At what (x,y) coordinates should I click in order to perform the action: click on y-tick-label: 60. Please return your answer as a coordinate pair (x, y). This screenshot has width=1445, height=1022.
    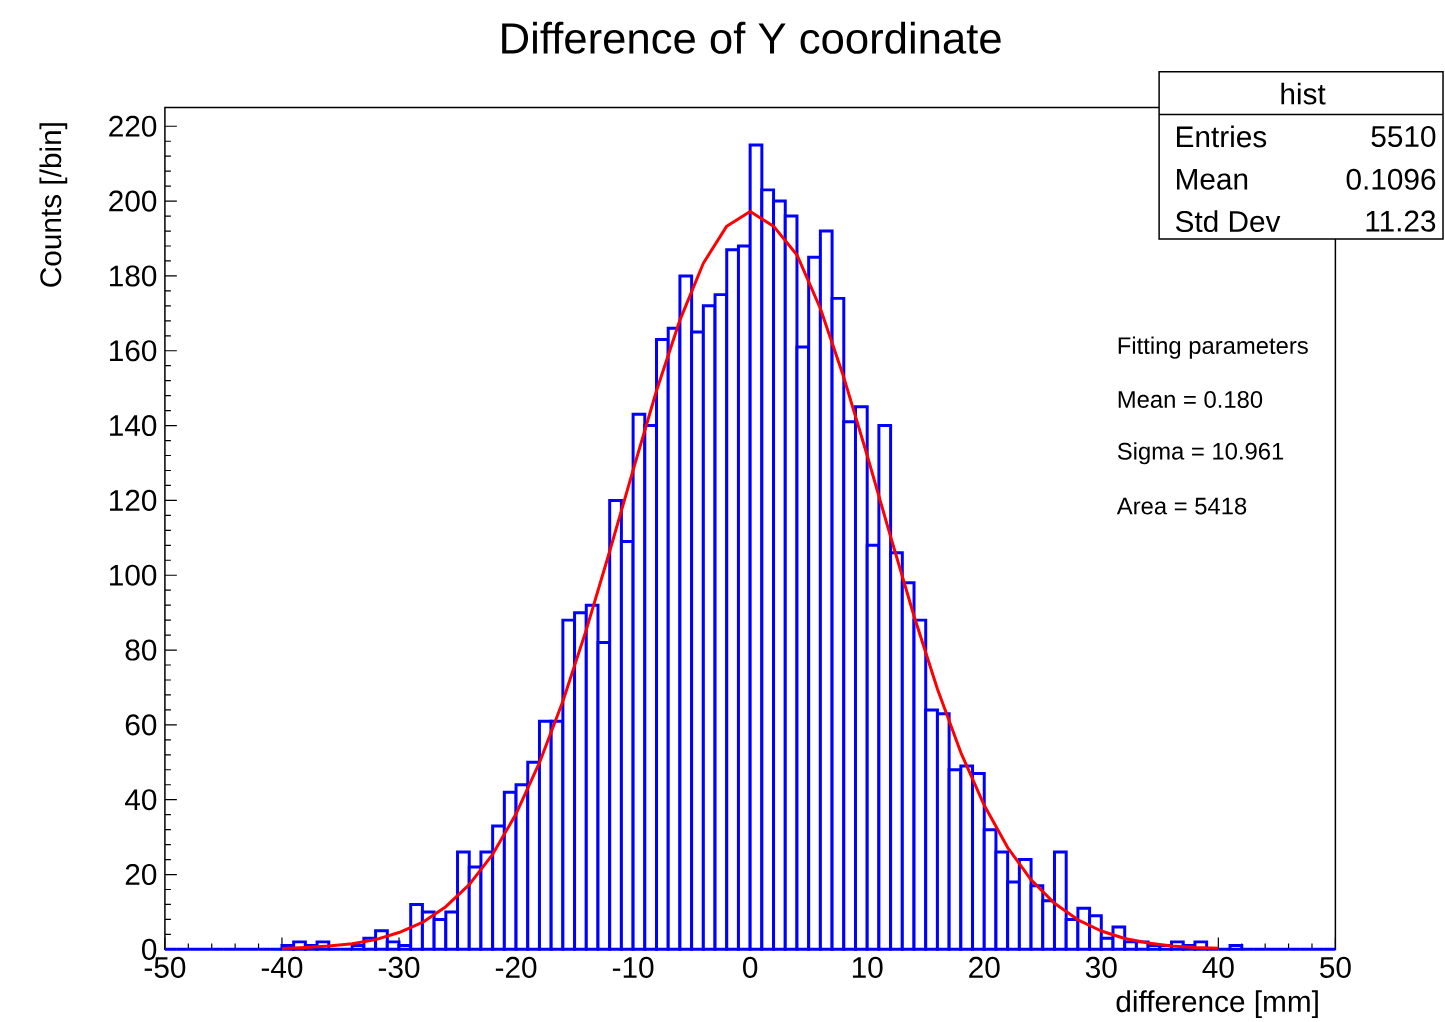
    Looking at the image, I should click on (141, 725).